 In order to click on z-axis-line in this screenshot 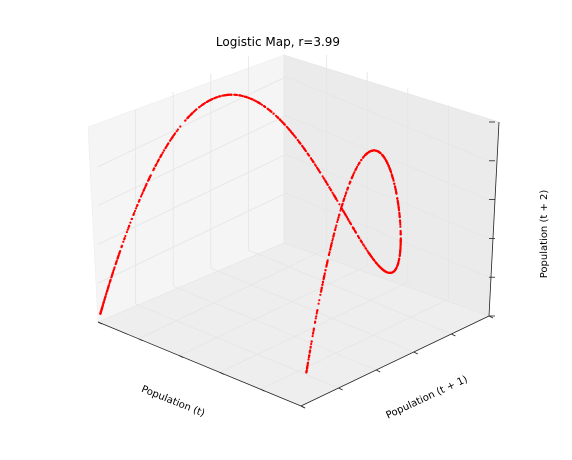, I will do `click(494, 219)`.